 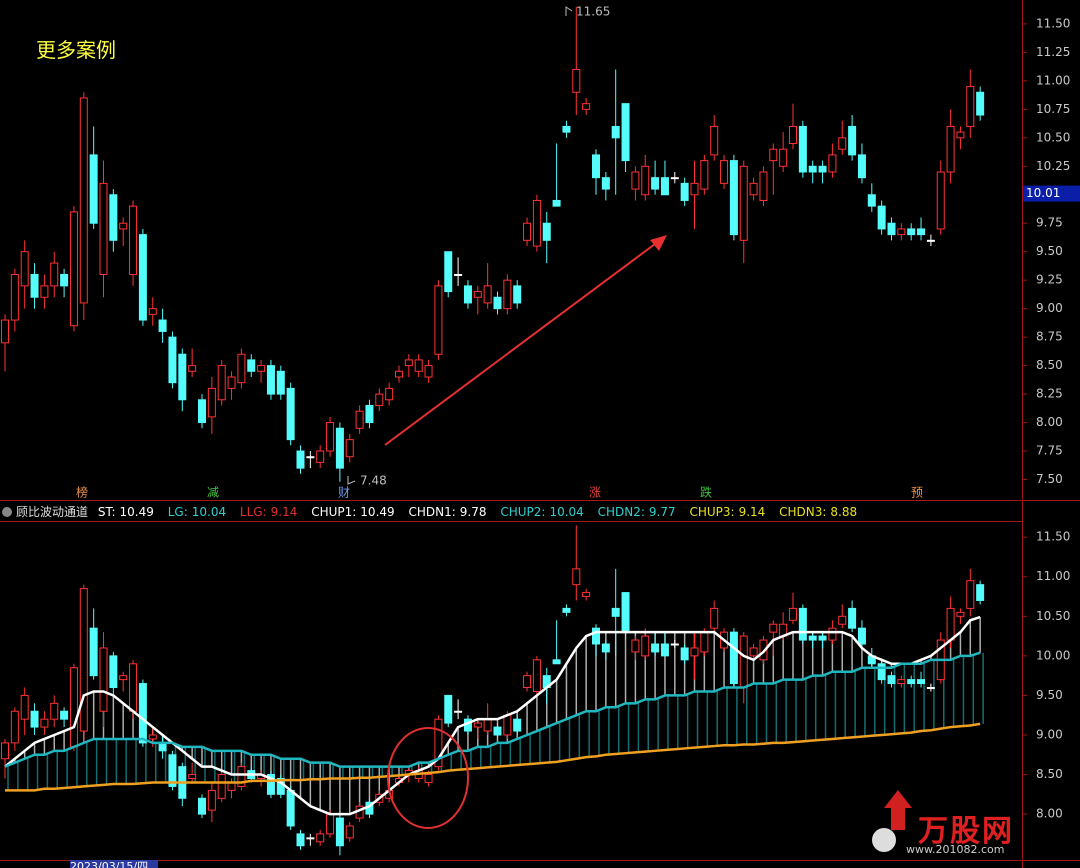 I want to click on icon-arrow, so click(x=898, y=810).